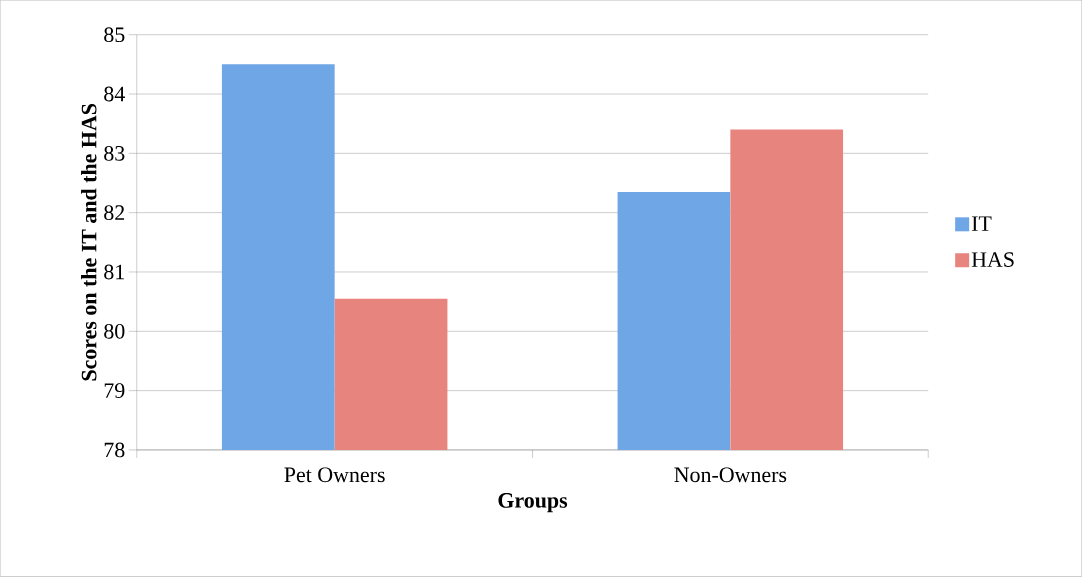  Describe the element at coordinates (114, 391) in the screenshot. I see `y-tick-label: 79` at that location.